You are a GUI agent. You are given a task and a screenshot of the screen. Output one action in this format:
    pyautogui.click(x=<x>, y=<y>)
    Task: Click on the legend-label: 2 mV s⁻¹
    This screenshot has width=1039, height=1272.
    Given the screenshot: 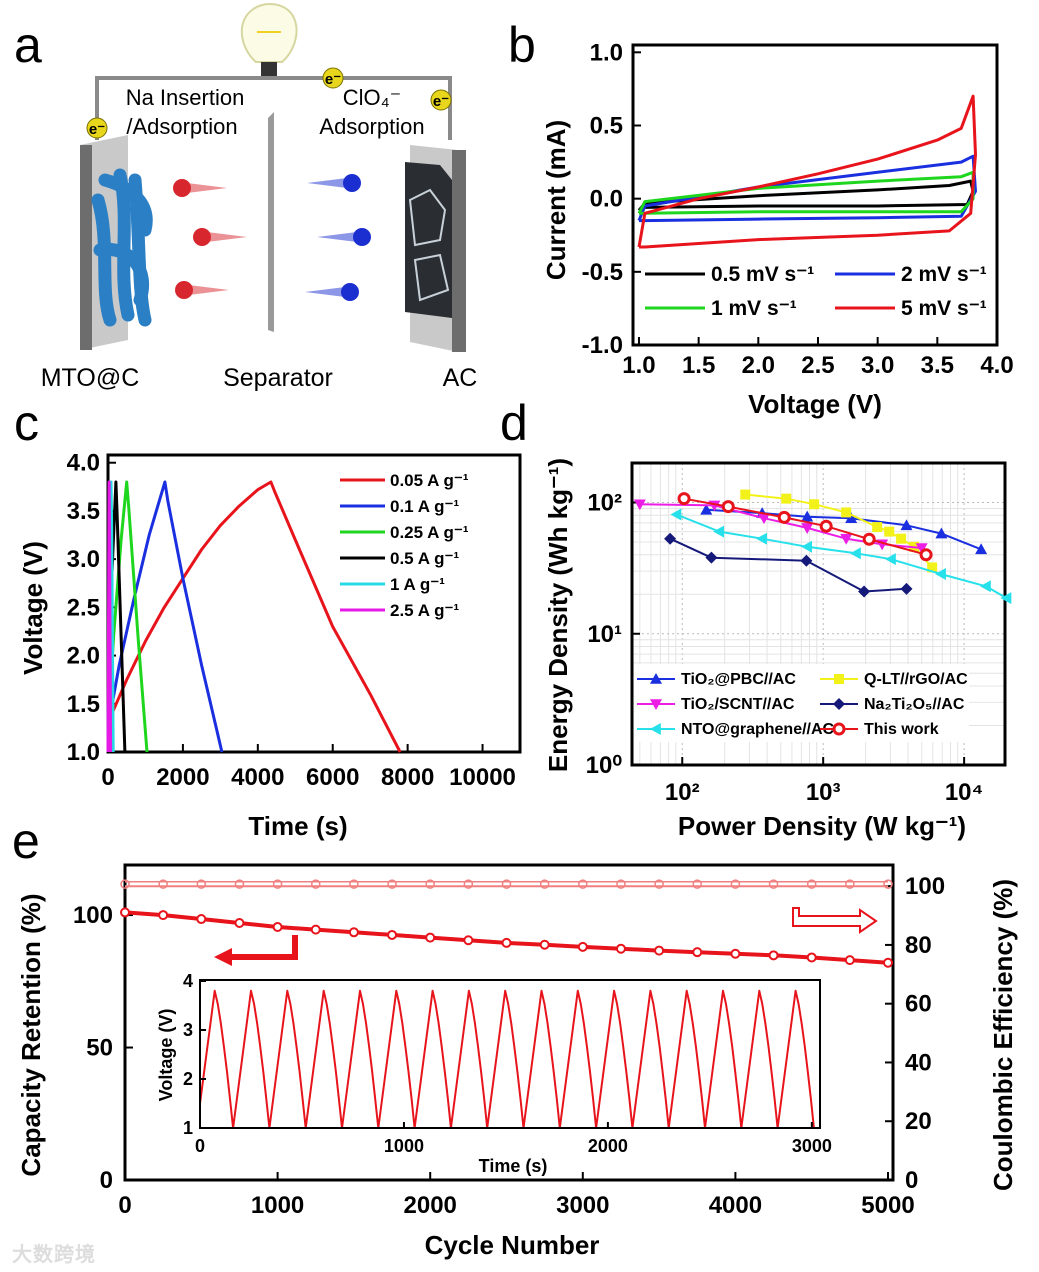 What is the action you would take?
    pyautogui.click(x=944, y=274)
    